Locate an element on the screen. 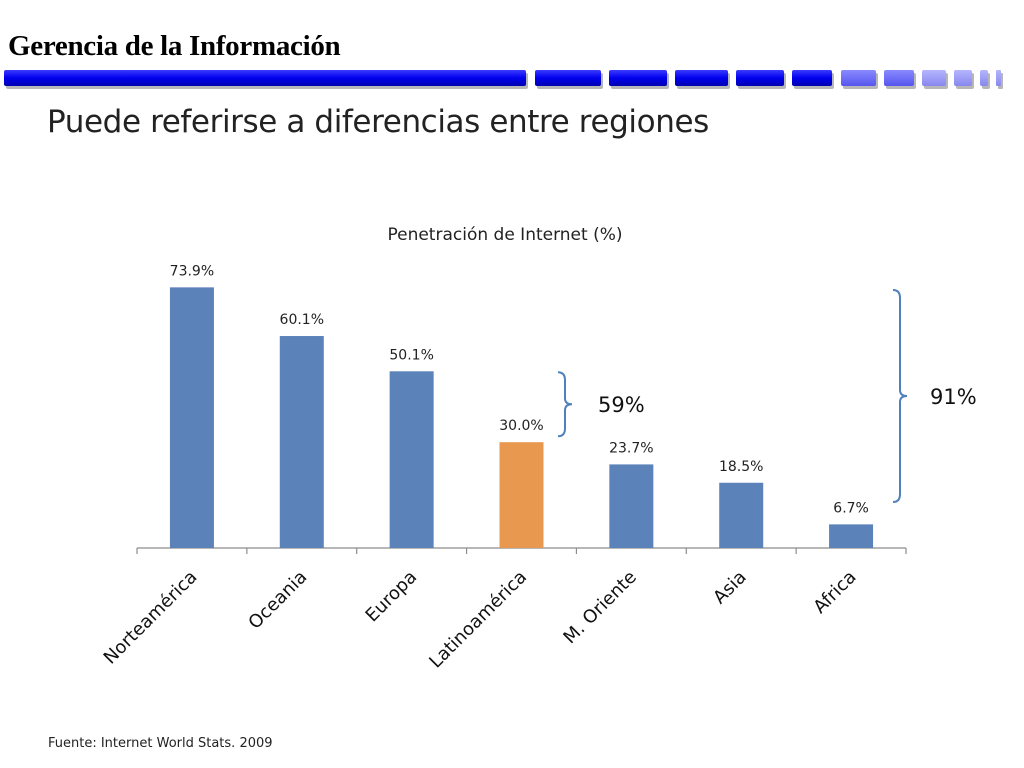  bar-m-oriente is located at coordinates (631, 506).